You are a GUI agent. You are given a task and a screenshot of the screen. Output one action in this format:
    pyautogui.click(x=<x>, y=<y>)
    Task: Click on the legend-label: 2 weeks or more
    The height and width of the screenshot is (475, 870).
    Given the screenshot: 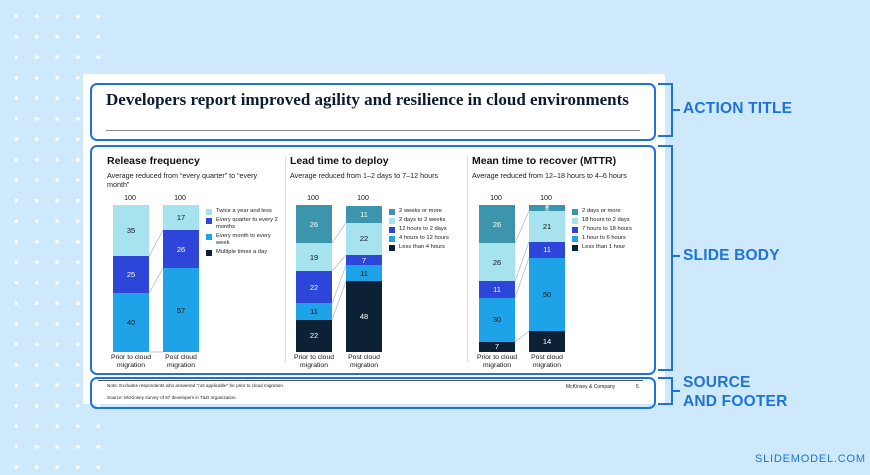 What is the action you would take?
    pyautogui.click(x=420, y=211)
    